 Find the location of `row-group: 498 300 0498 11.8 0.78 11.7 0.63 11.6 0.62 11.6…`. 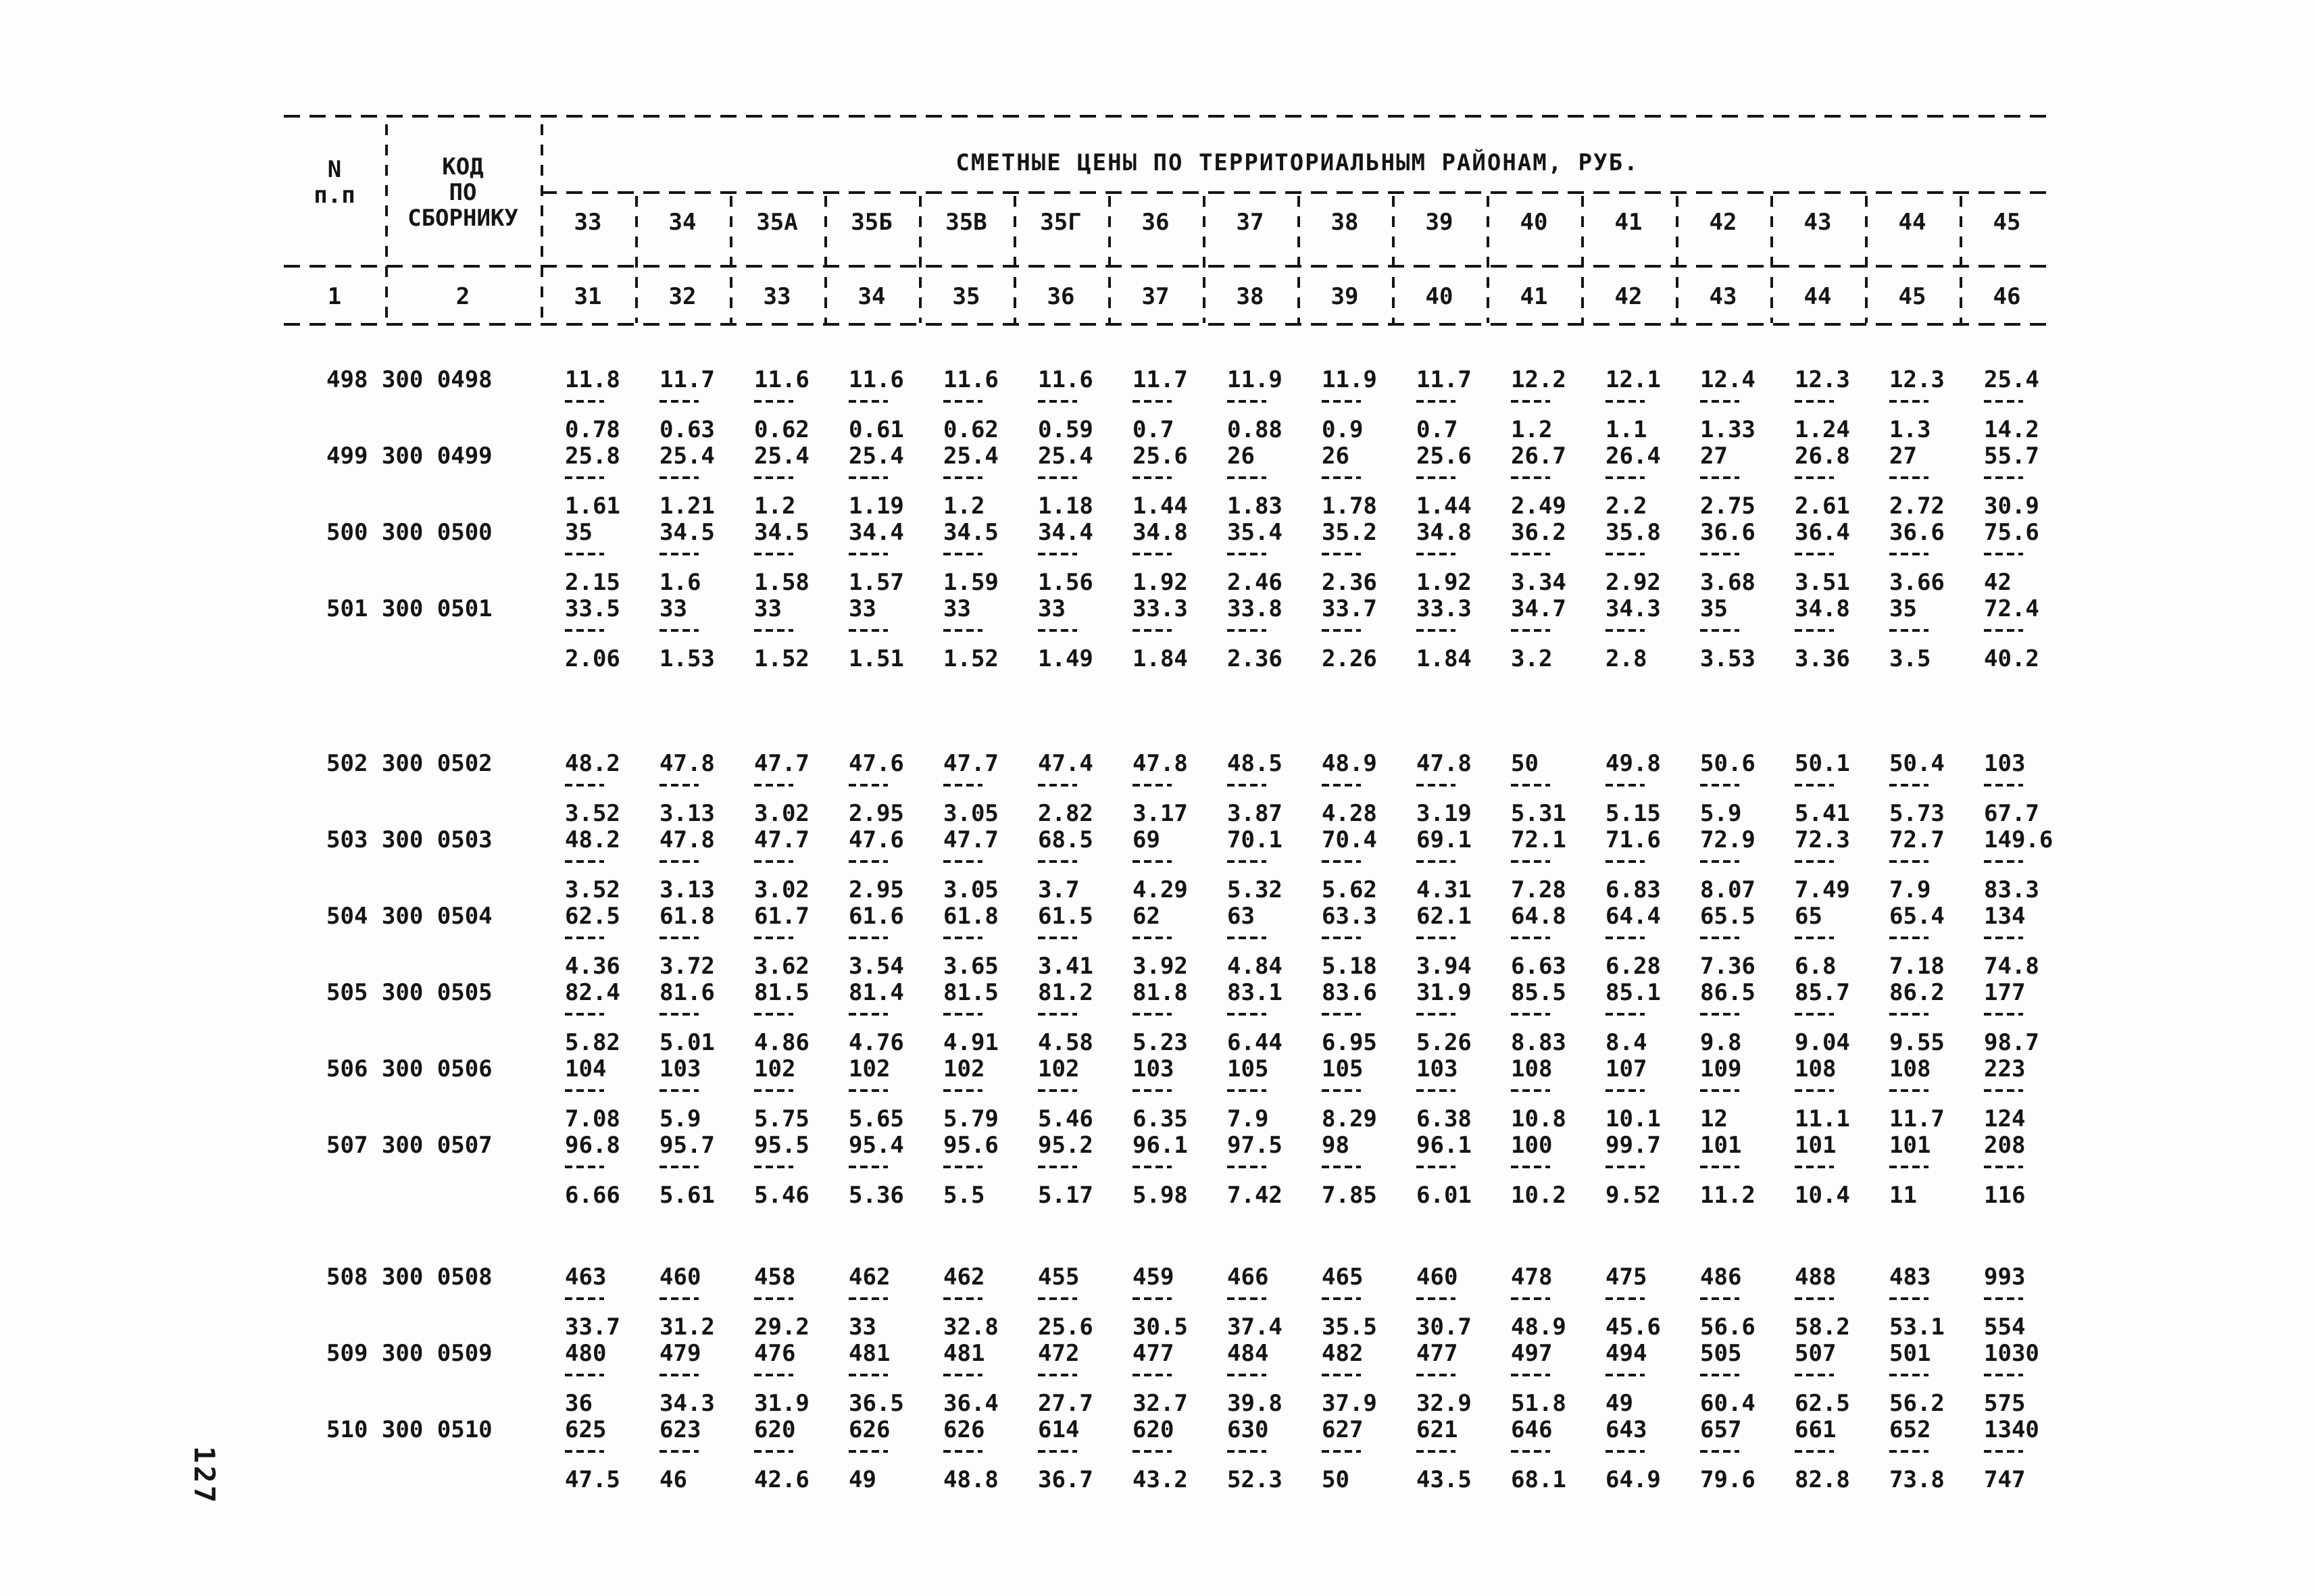

row-group: 498 300 0498 11.8 0.78 11.7 0.63 11.6 0.62 11.6… is located at coordinates (1169, 520).